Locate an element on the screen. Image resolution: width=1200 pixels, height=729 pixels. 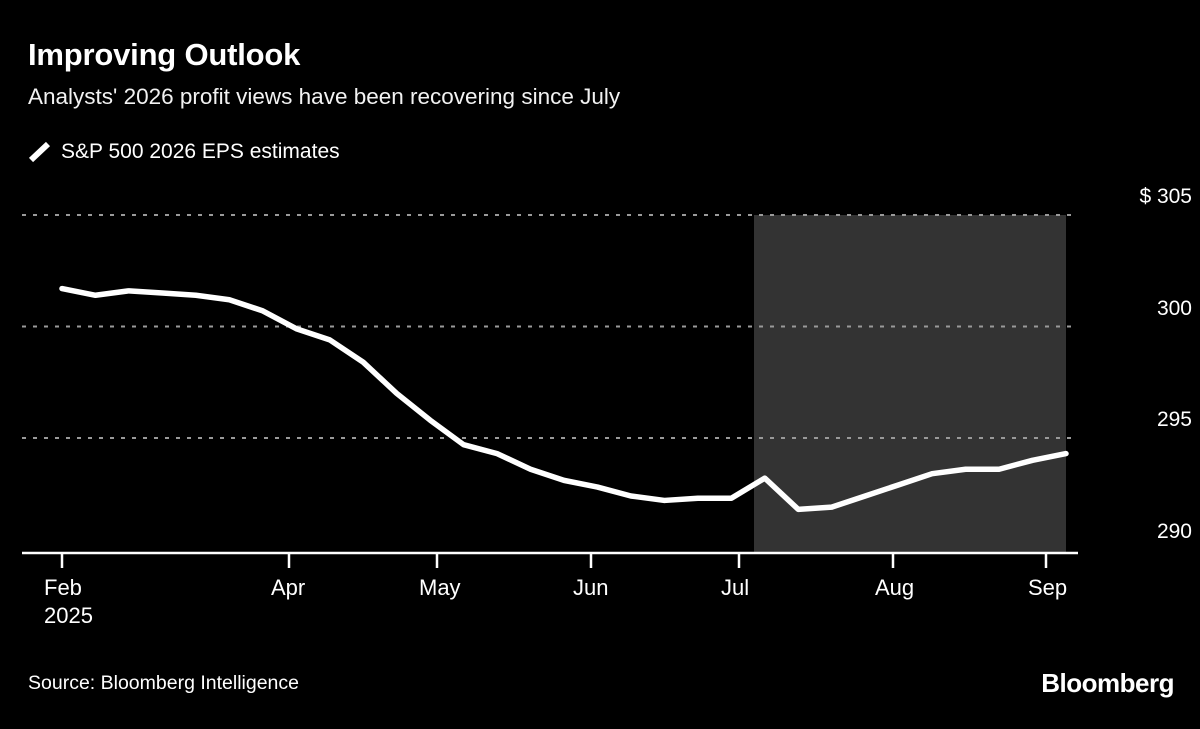
source-note: Source: Bloomberg Intelligence is located at coordinates (163, 683).